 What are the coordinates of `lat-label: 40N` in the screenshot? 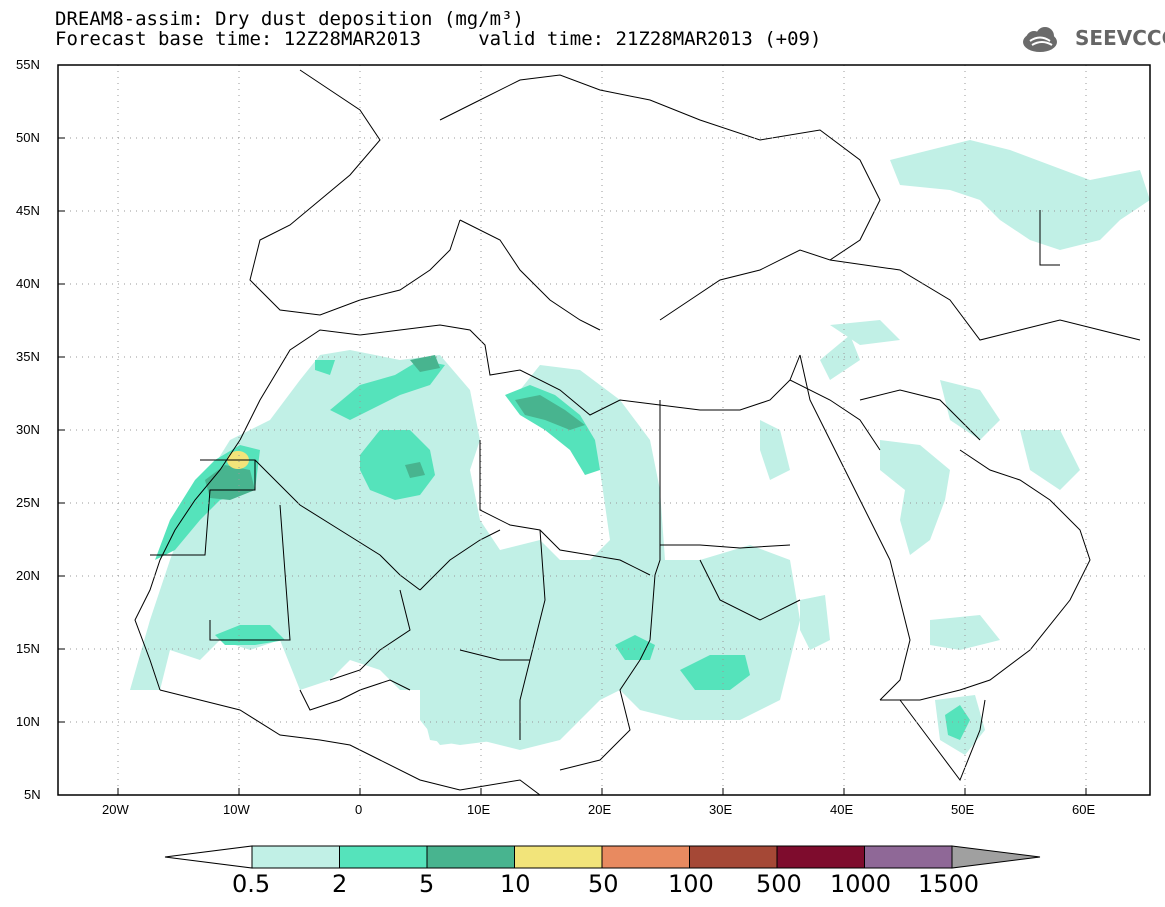 It's located at (28, 283).